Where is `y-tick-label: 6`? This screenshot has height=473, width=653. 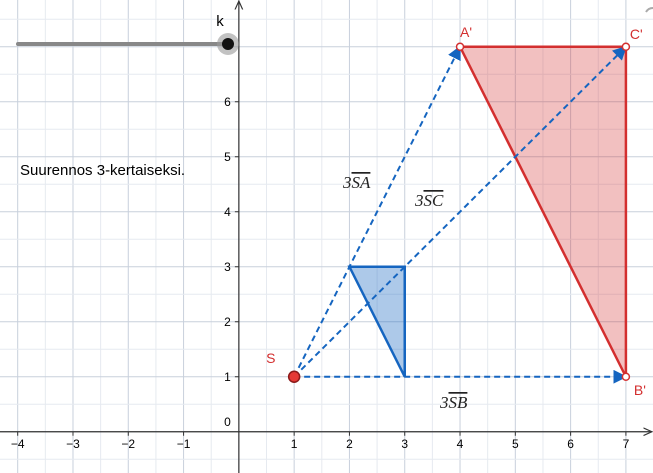 y-tick-label: 6 is located at coordinates (227, 102).